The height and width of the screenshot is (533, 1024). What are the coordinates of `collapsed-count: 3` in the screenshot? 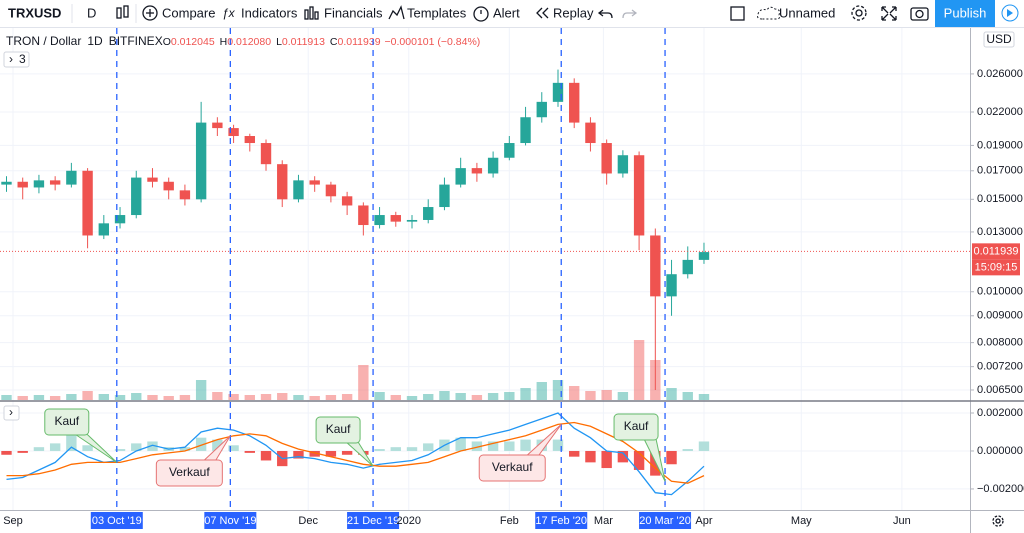 It's located at (22, 59).